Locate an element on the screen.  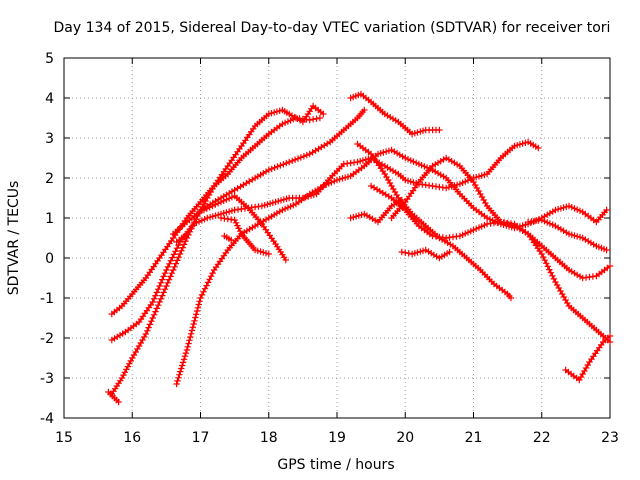
x-tick-label: 17 is located at coordinates (201, 438).